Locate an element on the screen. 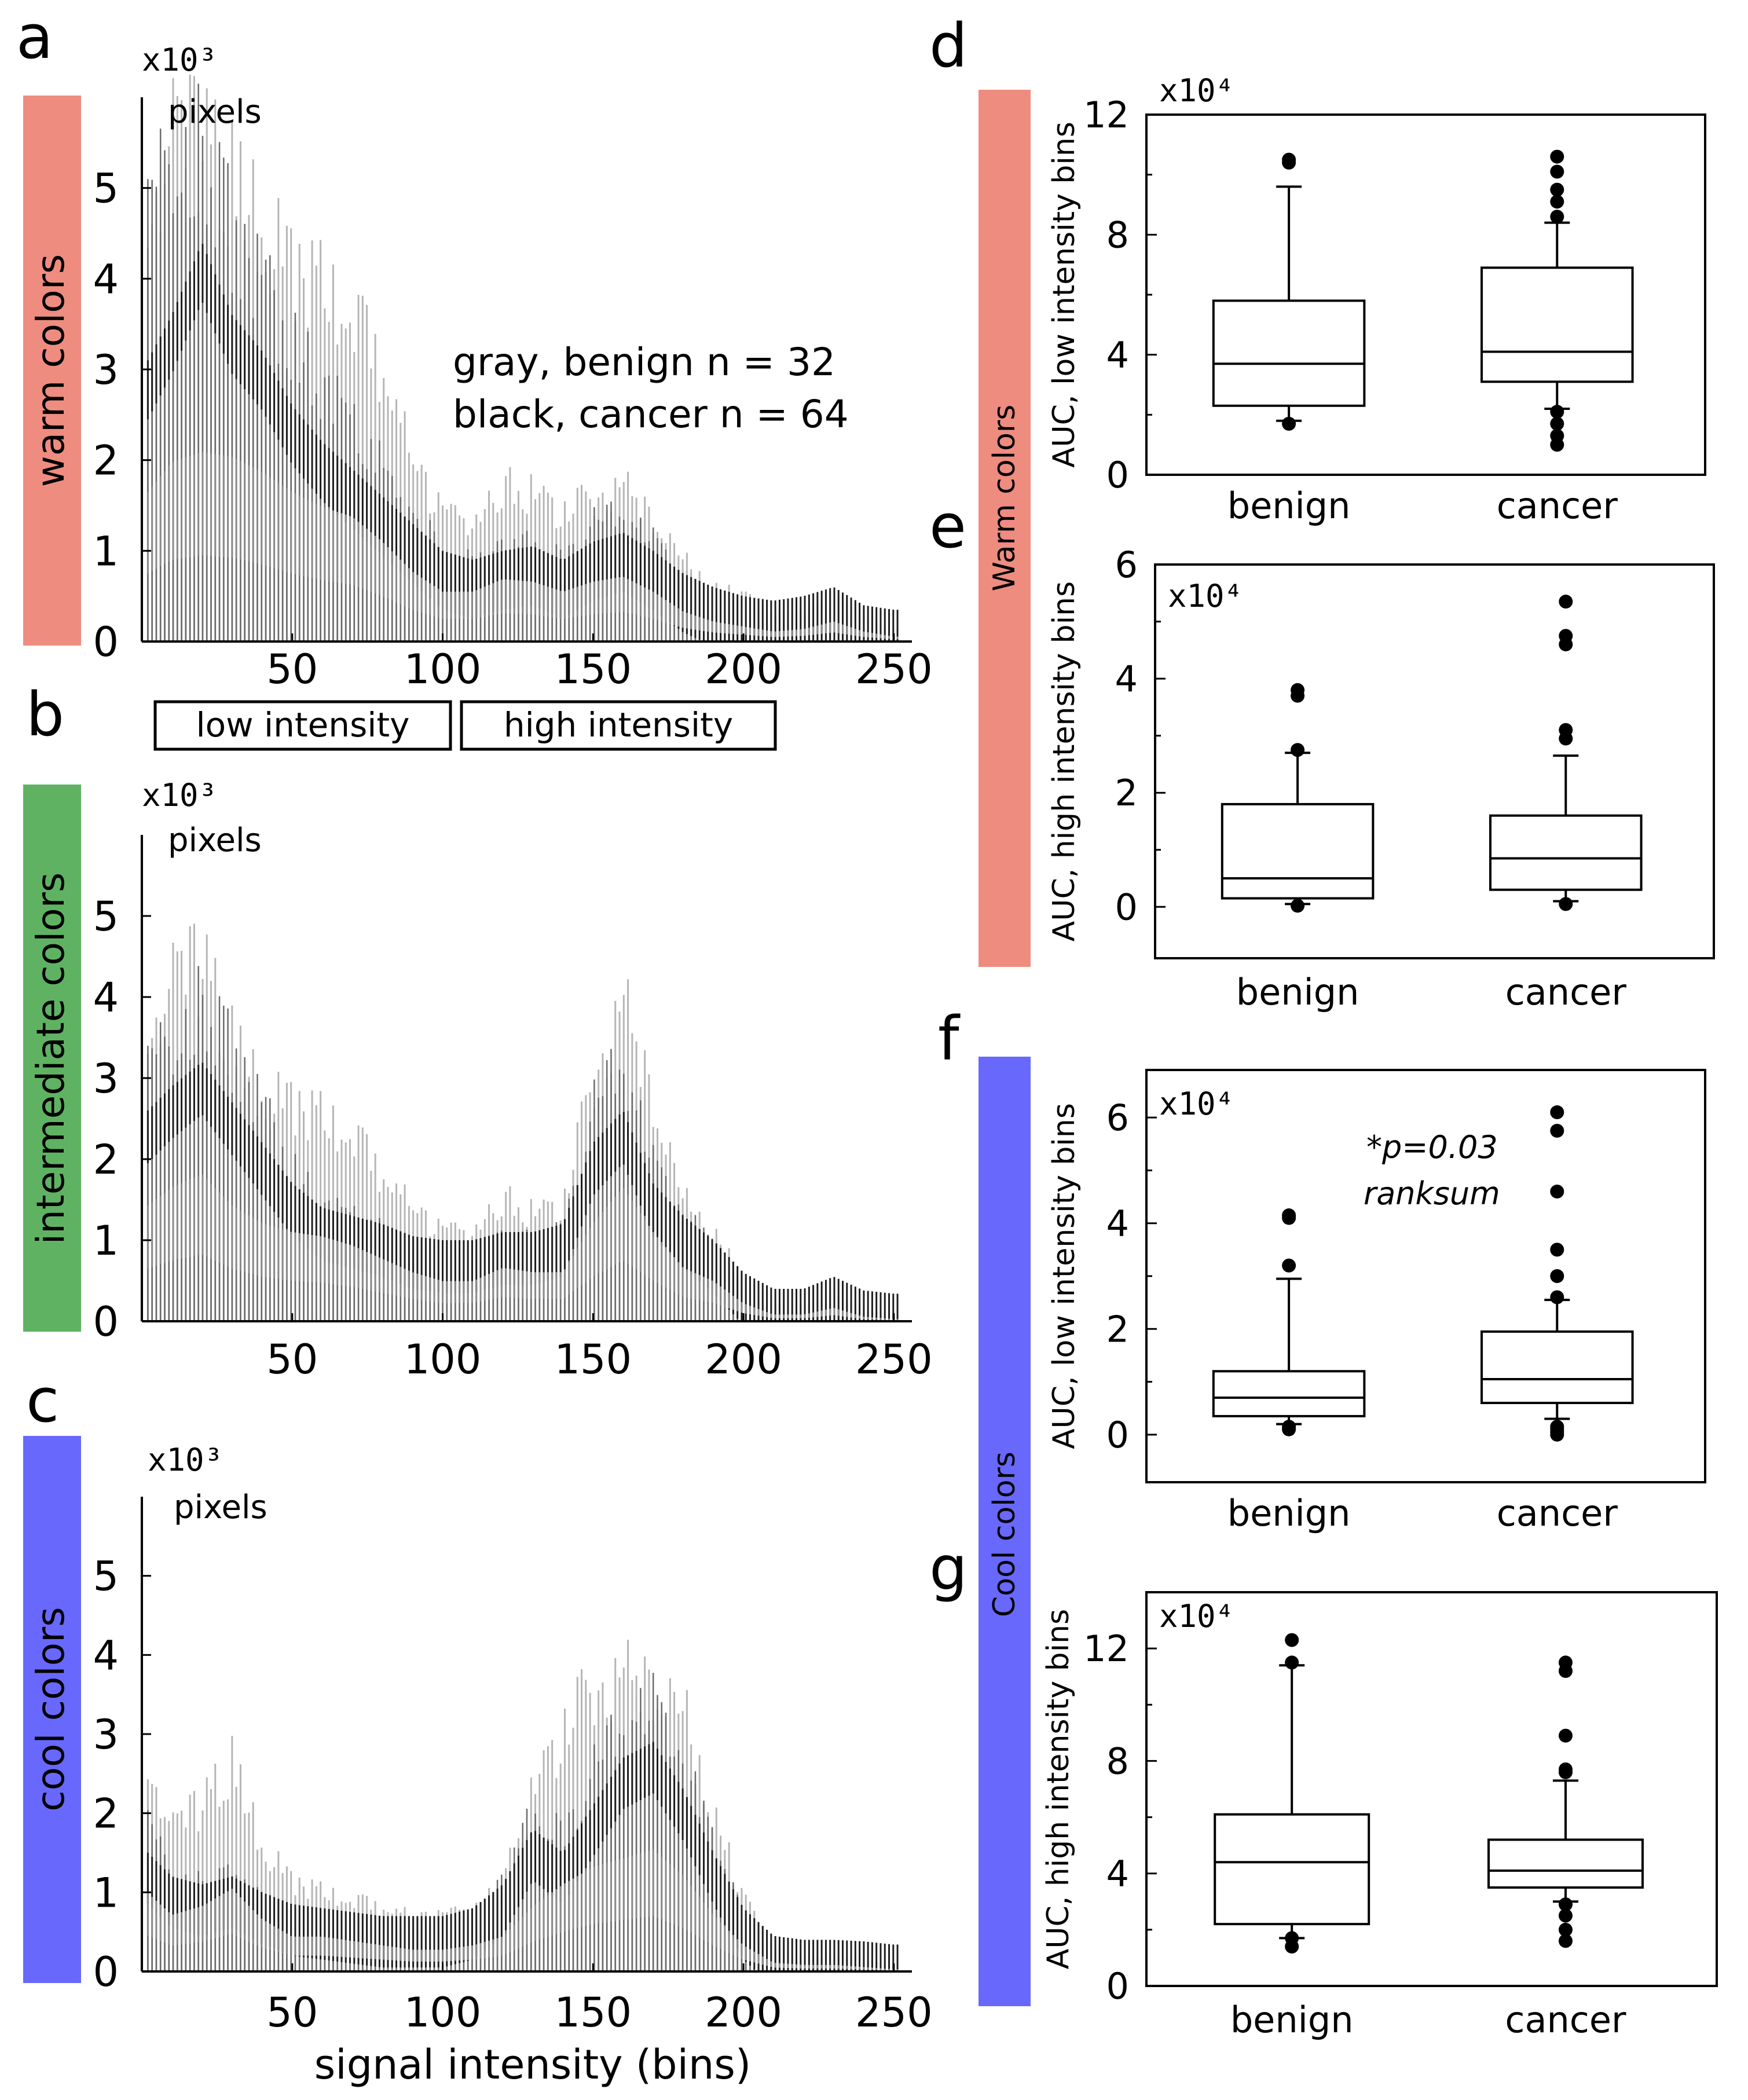 The image size is (1748, 2100). histogram-a: 0 1 2 3 4 5 50 100 150 200 250 x10³ pixels is located at coordinates (512, 367).